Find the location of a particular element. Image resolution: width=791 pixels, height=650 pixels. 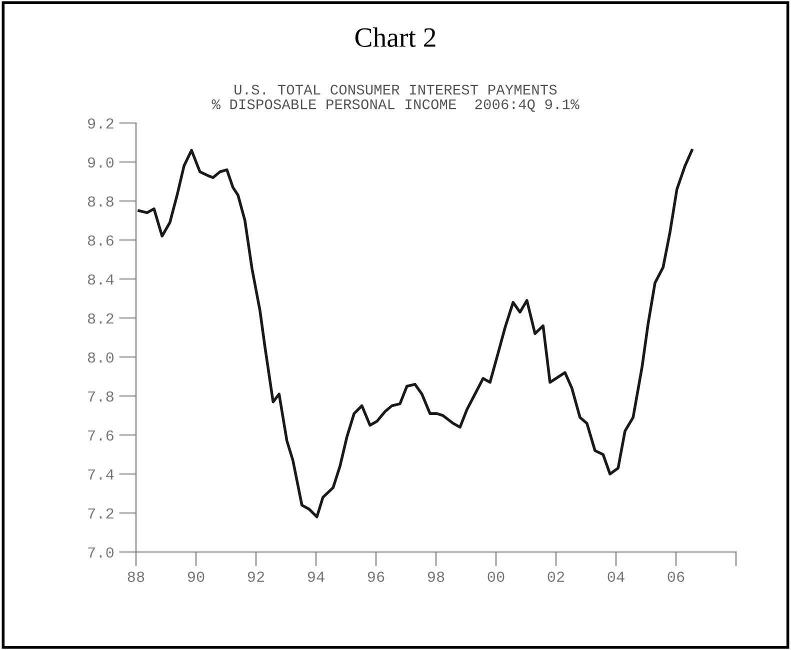

y-tick-label: 8.6 is located at coordinates (101, 240).